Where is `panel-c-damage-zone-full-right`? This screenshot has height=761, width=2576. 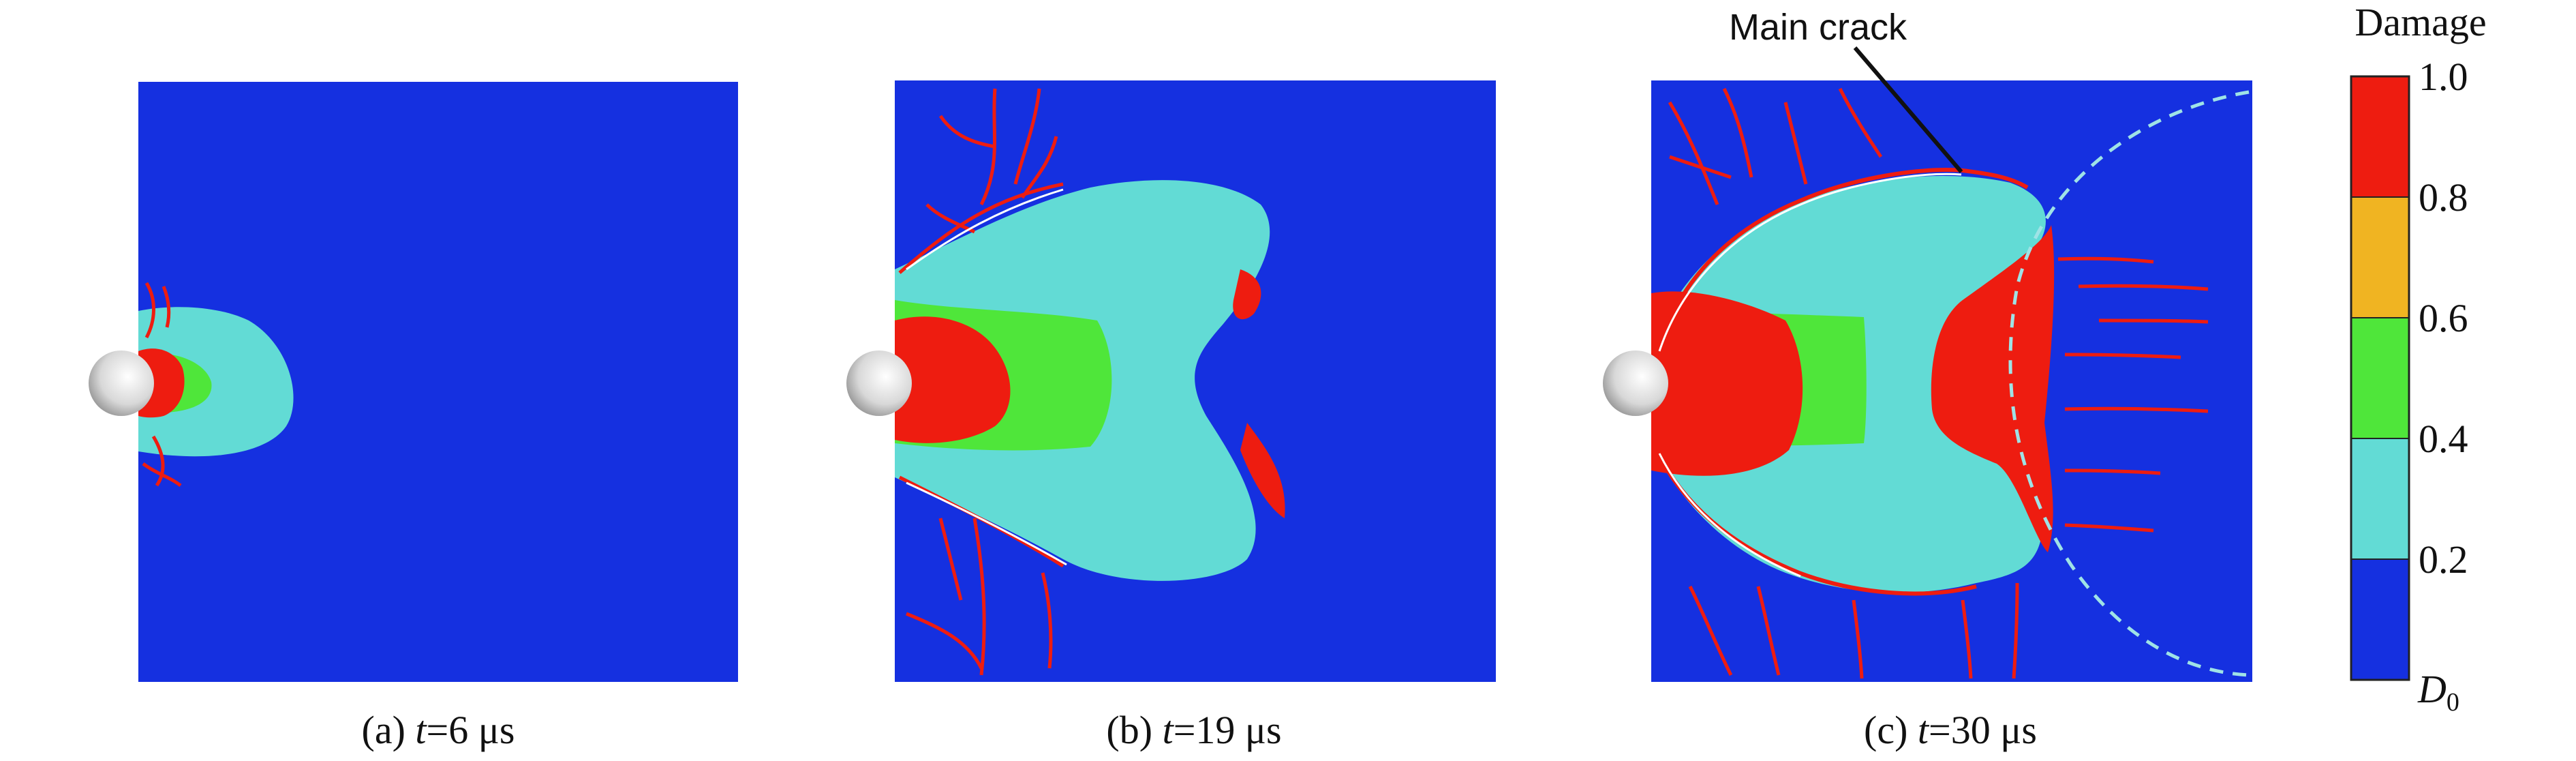
panel-c-damage-zone-full-right is located at coordinates (1993, 388).